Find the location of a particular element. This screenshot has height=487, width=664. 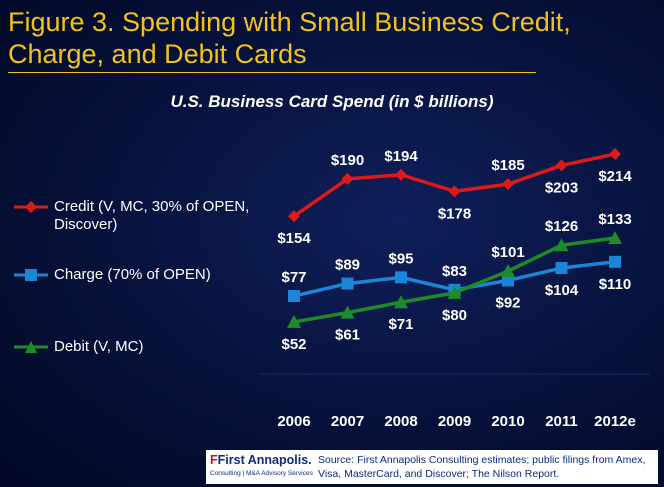

data-label-credit: $190 is located at coordinates (347, 160).